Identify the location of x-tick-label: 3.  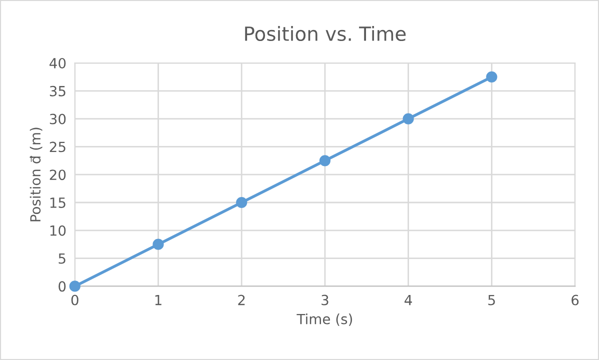
(325, 300).